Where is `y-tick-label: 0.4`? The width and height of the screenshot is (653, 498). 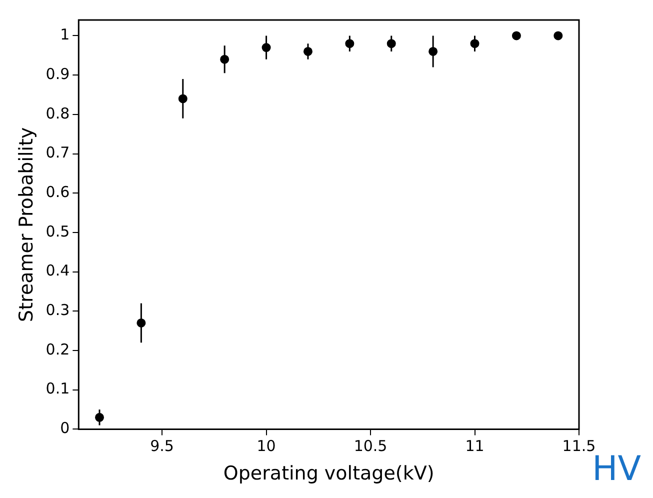
y-tick-label: 0.4 is located at coordinates (58, 271).